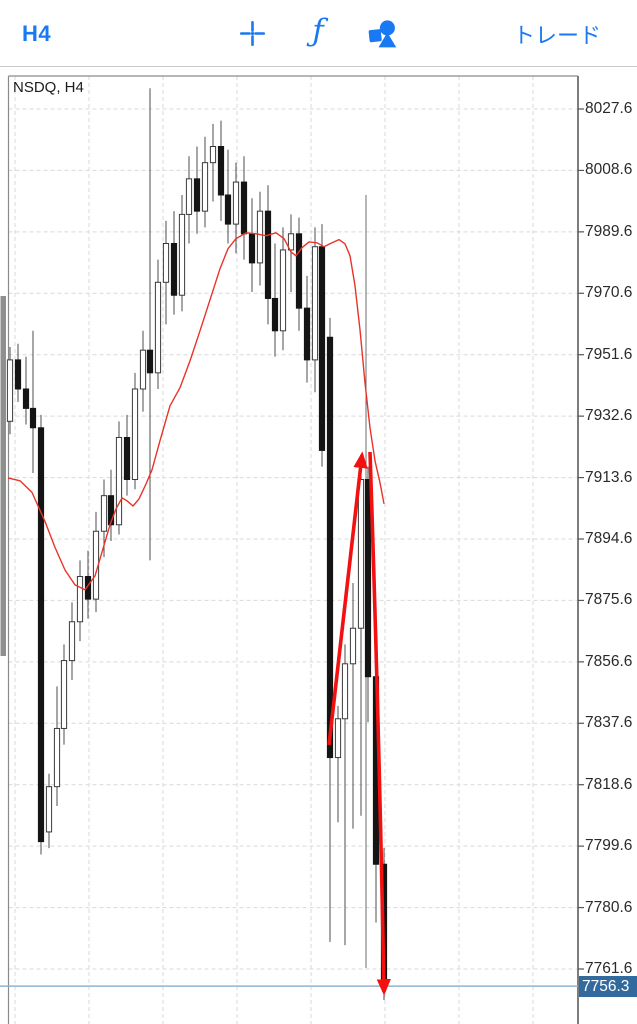 The image size is (637, 1024). Describe the element at coordinates (556, 35) in the screenshot. I see `trade-button: トレード` at that location.